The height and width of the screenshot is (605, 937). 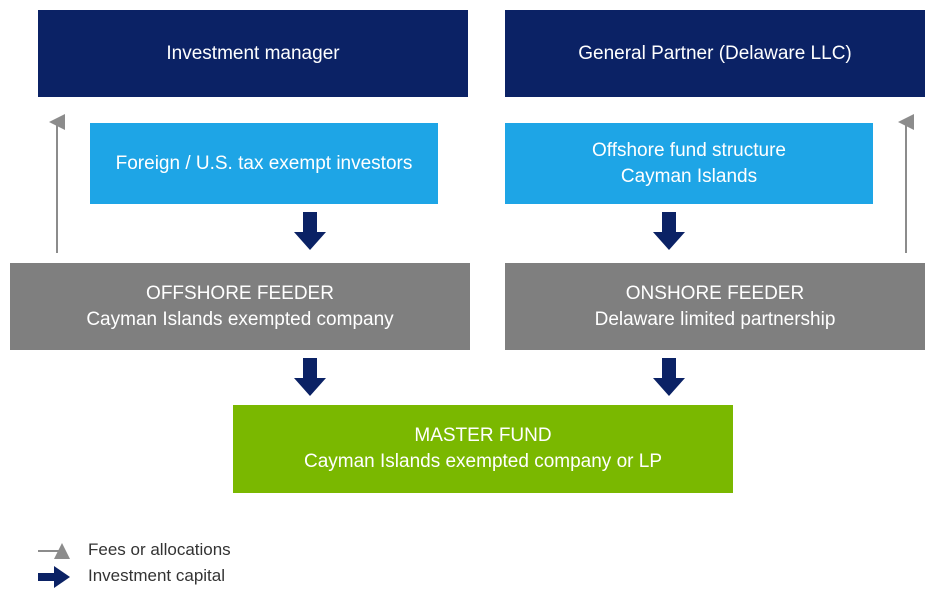 I want to click on node-text: Cayman Islands exempted company, so click(x=240, y=319).